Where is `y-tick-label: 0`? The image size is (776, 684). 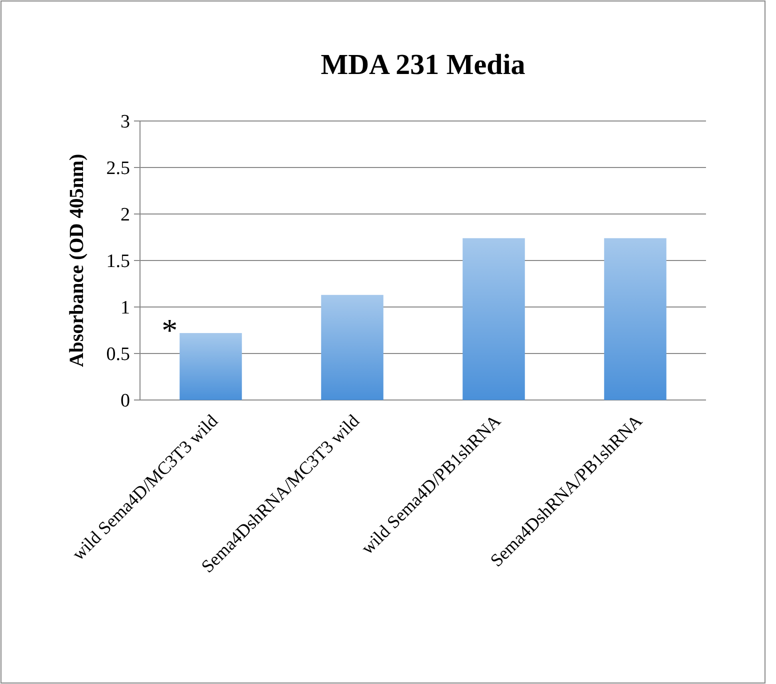
y-tick-label: 0 is located at coordinates (125, 401).